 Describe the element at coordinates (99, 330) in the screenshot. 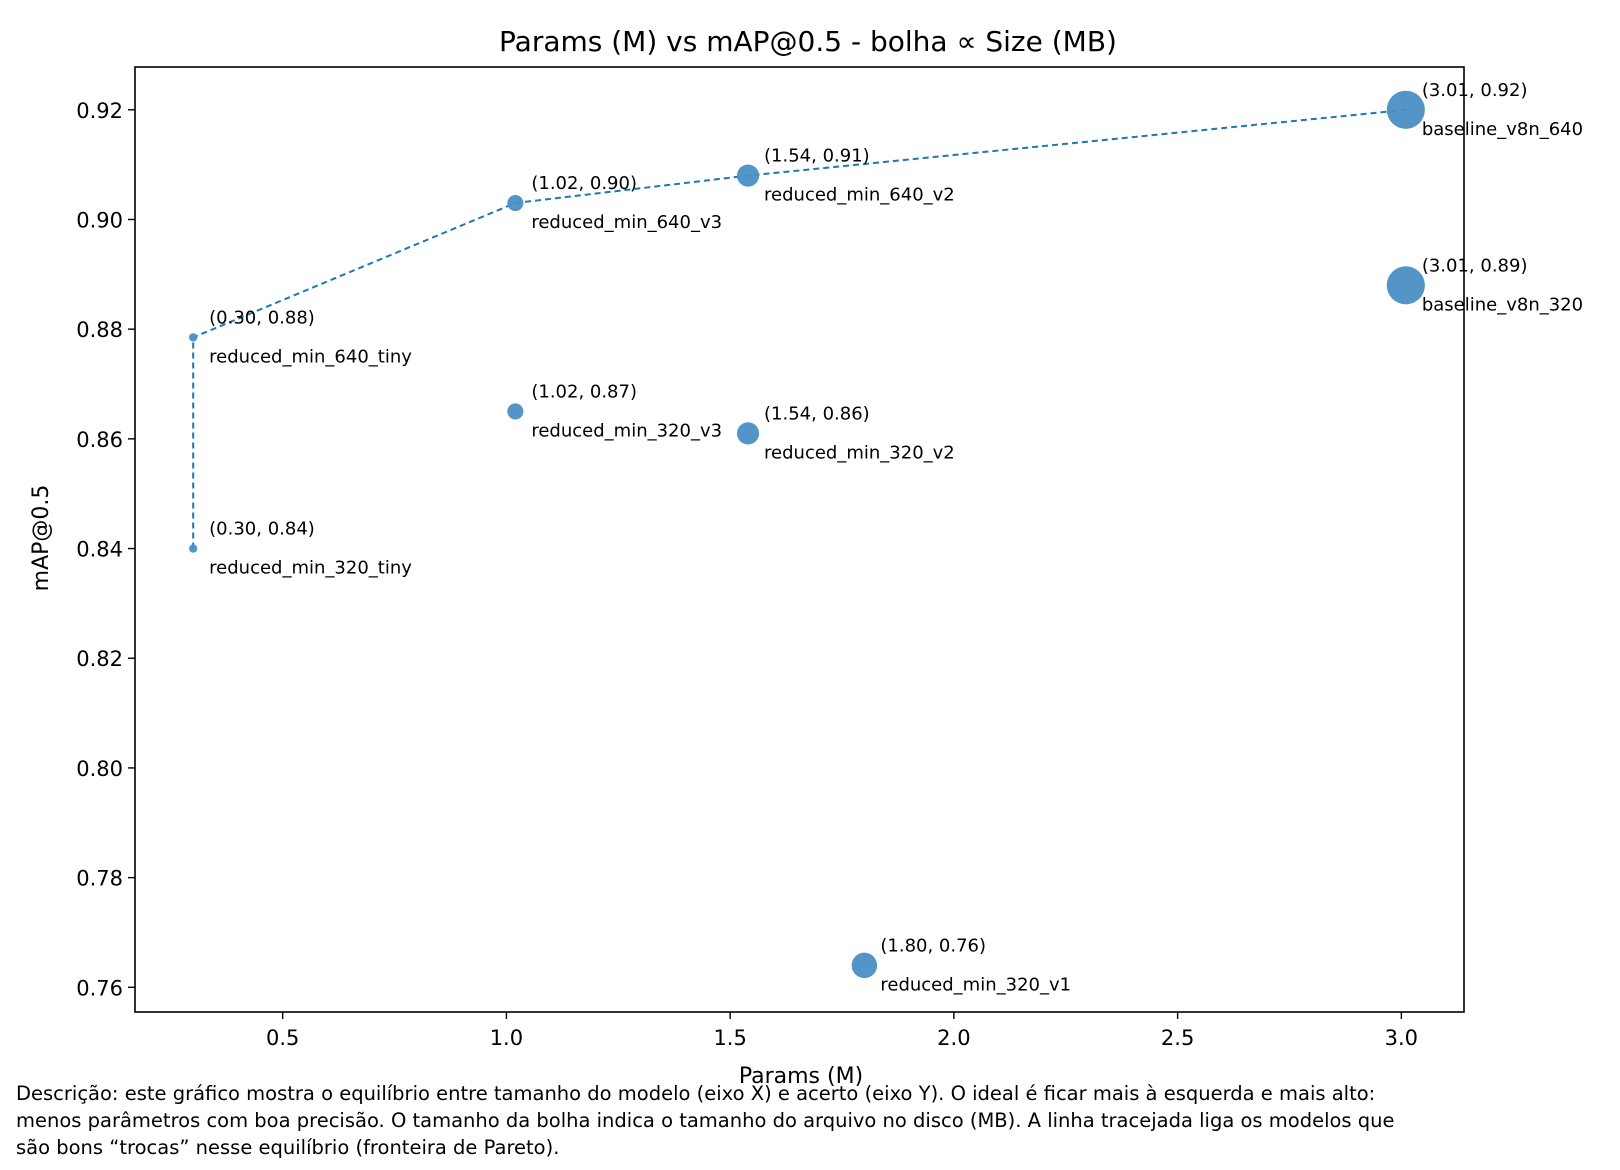

I see `y-tick-label: 0.88` at that location.